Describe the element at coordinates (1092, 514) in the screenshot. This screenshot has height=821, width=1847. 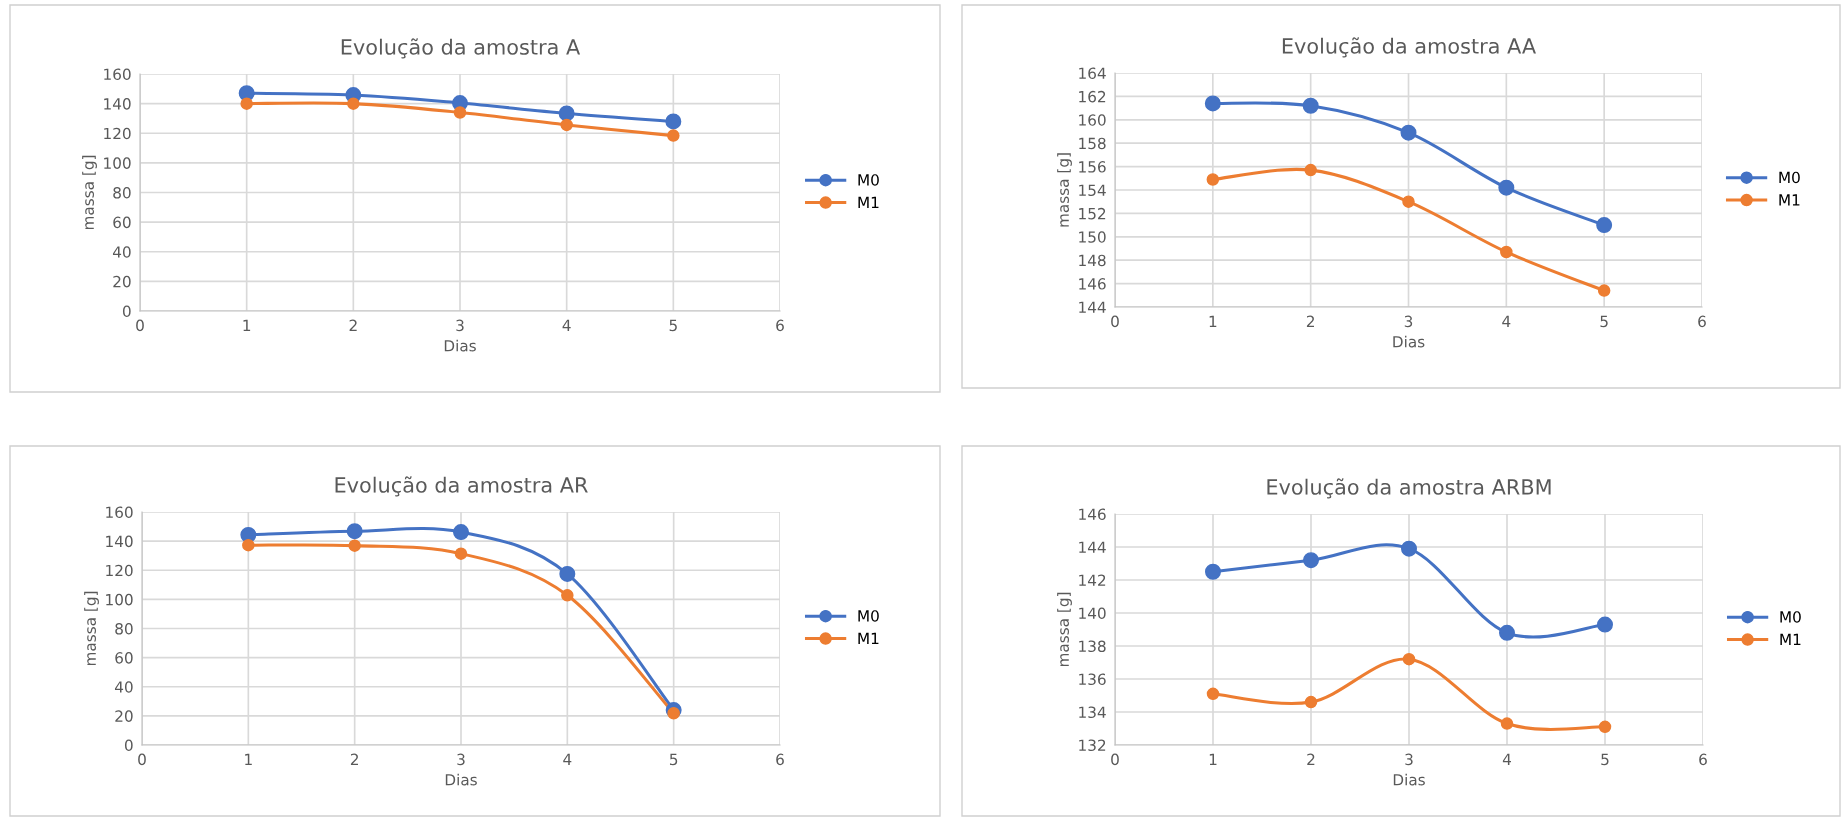
I see `y-tick-label: 146` at that location.